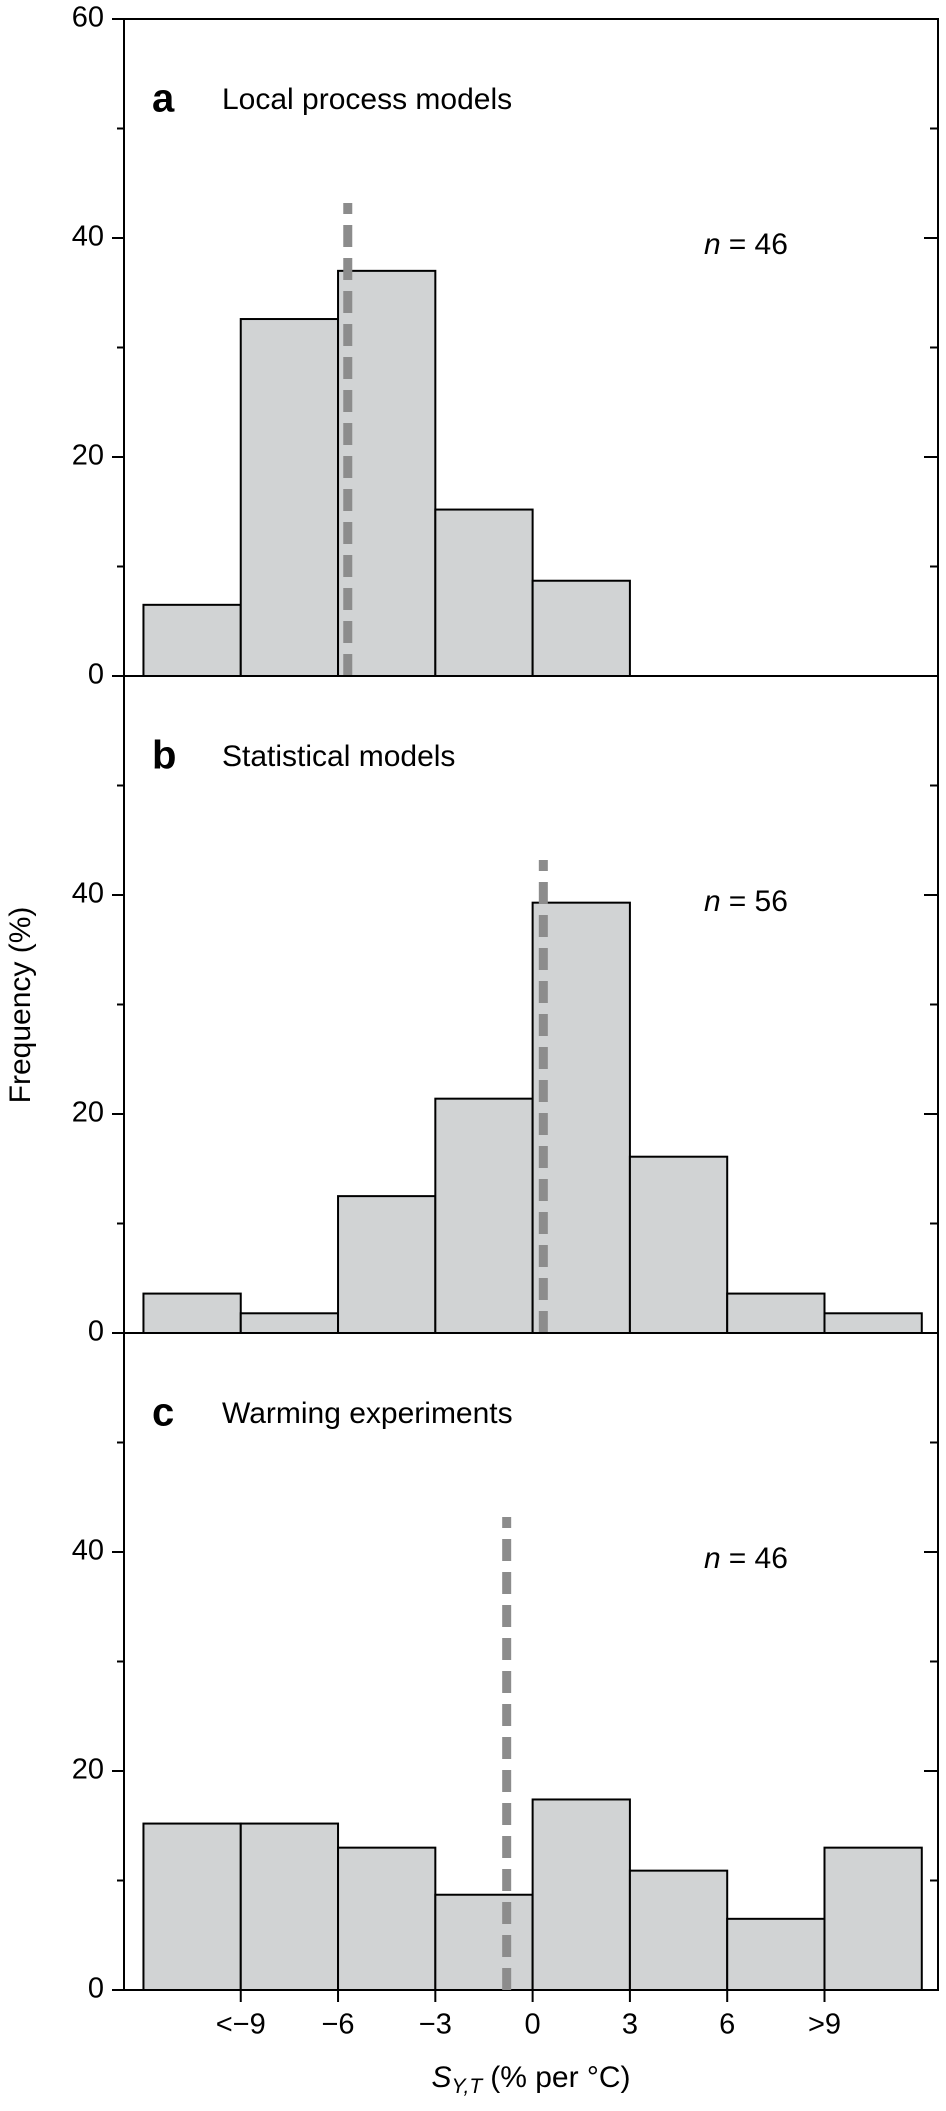 Image resolution: width=946 pixels, height=2111 pixels. What do you see at coordinates (630, 2025) in the screenshot?
I see `x-tick-label: 3` at bounding box center [630, 2025].